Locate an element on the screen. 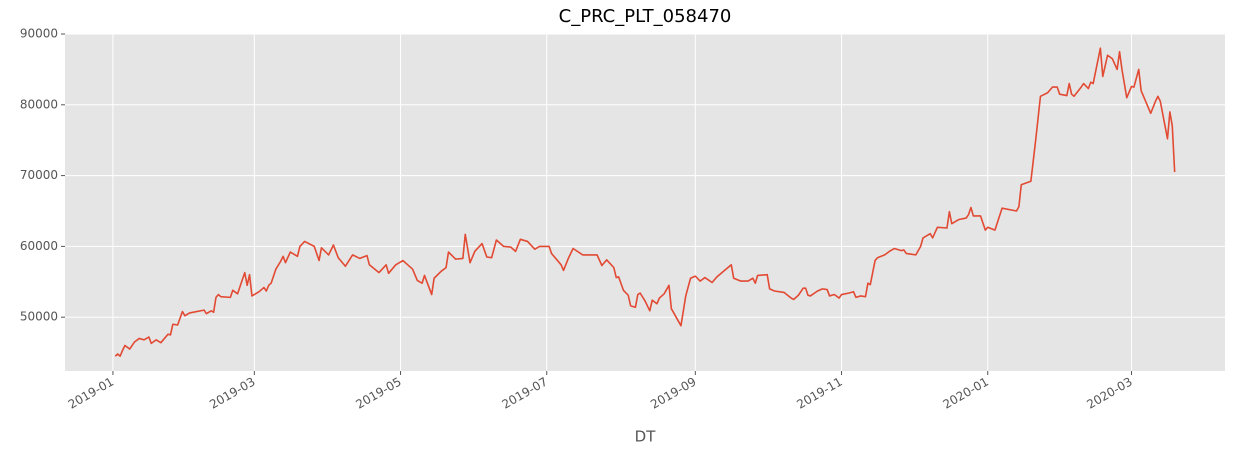 Image resolution: width=1236 pixels, height=456 pixels. x-tick-label: 2019-11 is located at coordinates (819, 393).